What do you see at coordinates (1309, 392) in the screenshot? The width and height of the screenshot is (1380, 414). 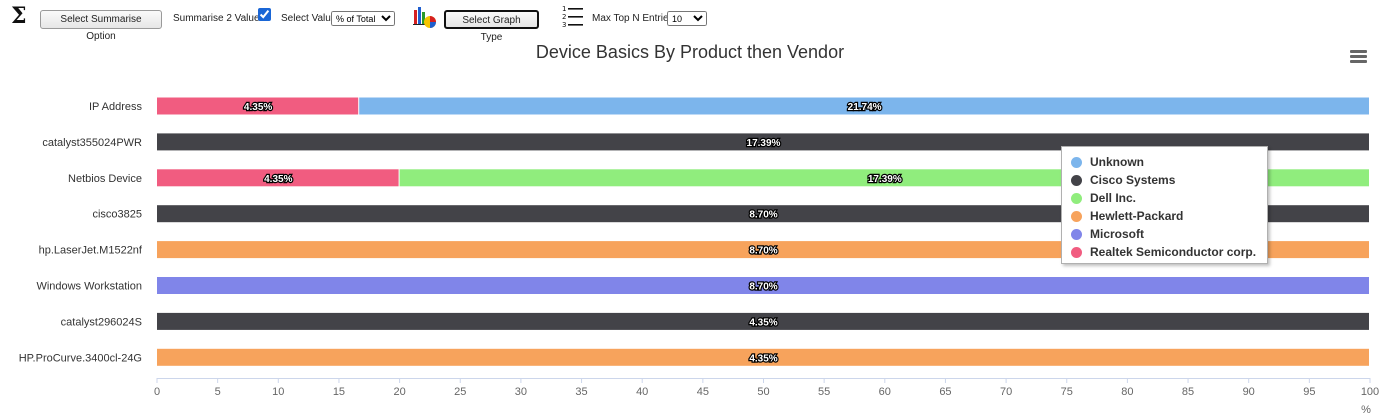 I see `x-axis-tick-label: 95` at bounding box center [1309, 392].